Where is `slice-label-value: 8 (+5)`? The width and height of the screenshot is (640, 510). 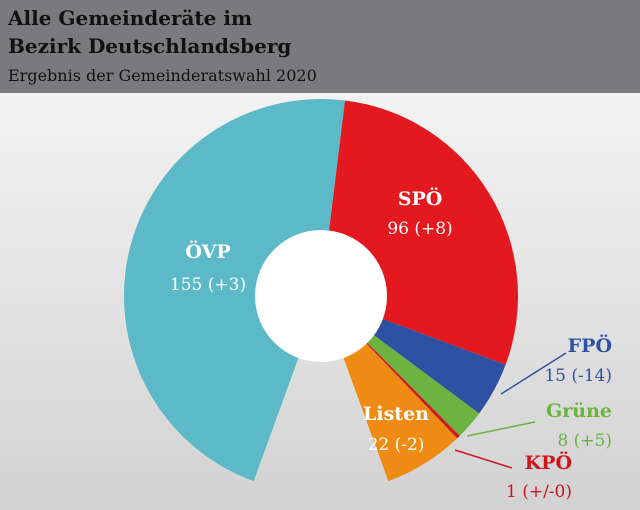 slice-label-value: 8 (+5) is located at coordinates (584, 441).